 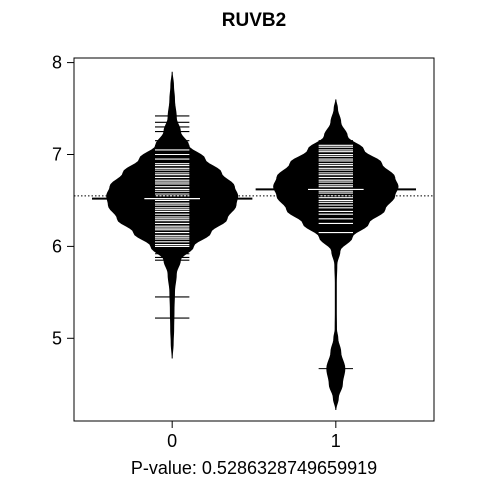 What do you see at coordinates (57, 246) in the screenshot?
I see `y-tick-label: 6` at bounding box center [57, 246].